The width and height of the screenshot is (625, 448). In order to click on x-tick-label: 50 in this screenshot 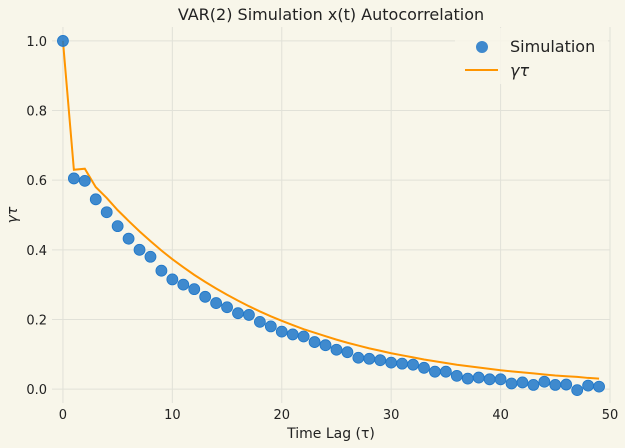, I will do `click(610, 415)`.